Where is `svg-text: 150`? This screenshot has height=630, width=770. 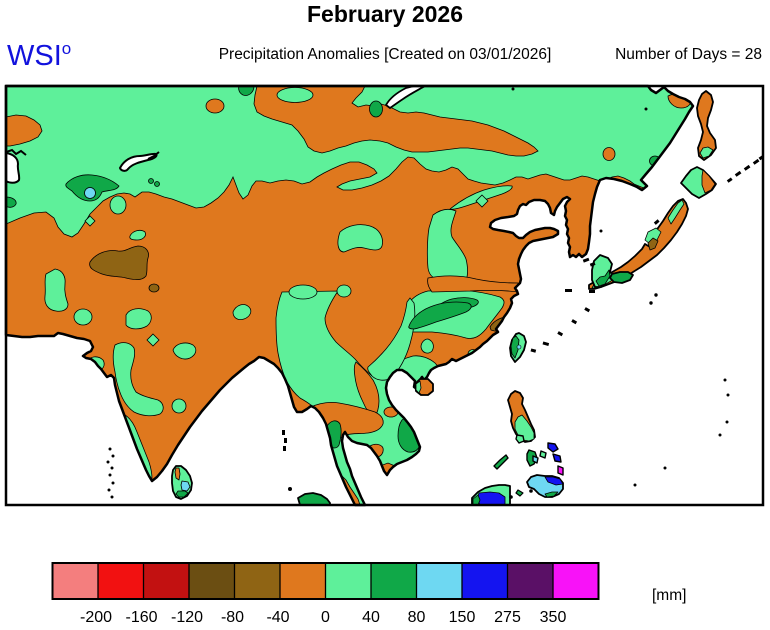
svg-text: 150 is located at coordinates (462, 617).